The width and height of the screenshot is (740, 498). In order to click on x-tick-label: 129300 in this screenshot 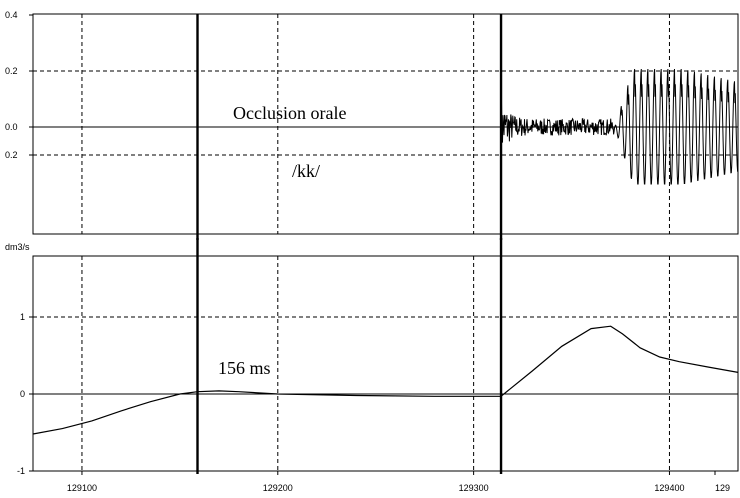, I will do `click(474, 488)`.